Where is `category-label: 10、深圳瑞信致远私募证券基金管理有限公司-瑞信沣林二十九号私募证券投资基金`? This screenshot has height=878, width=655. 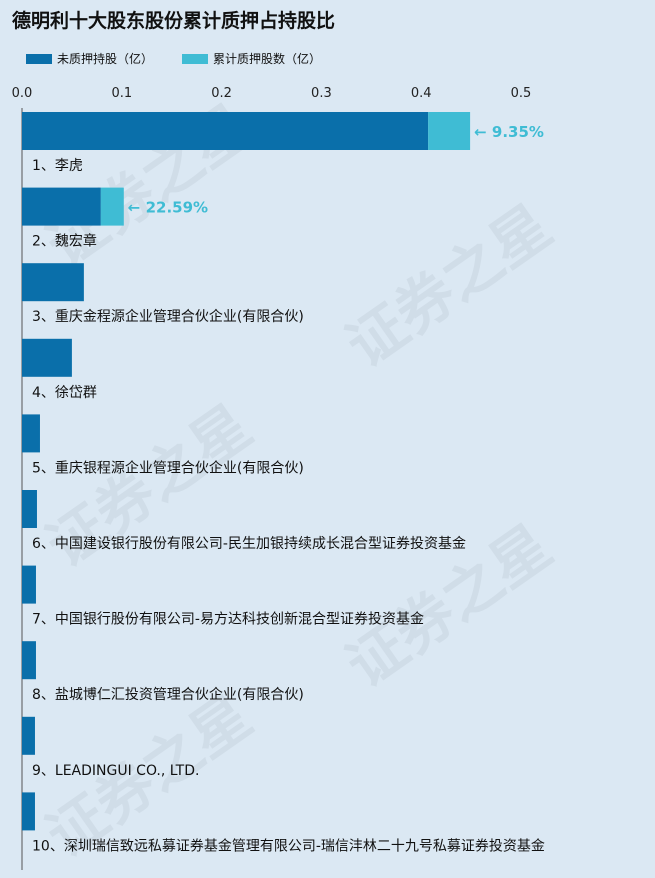
category-label: 10、深圳瑞信致远私募证券基金管理有限公司-瑞信沣林二十九号私募证券投资基金 is located at coordinates (288, 845).